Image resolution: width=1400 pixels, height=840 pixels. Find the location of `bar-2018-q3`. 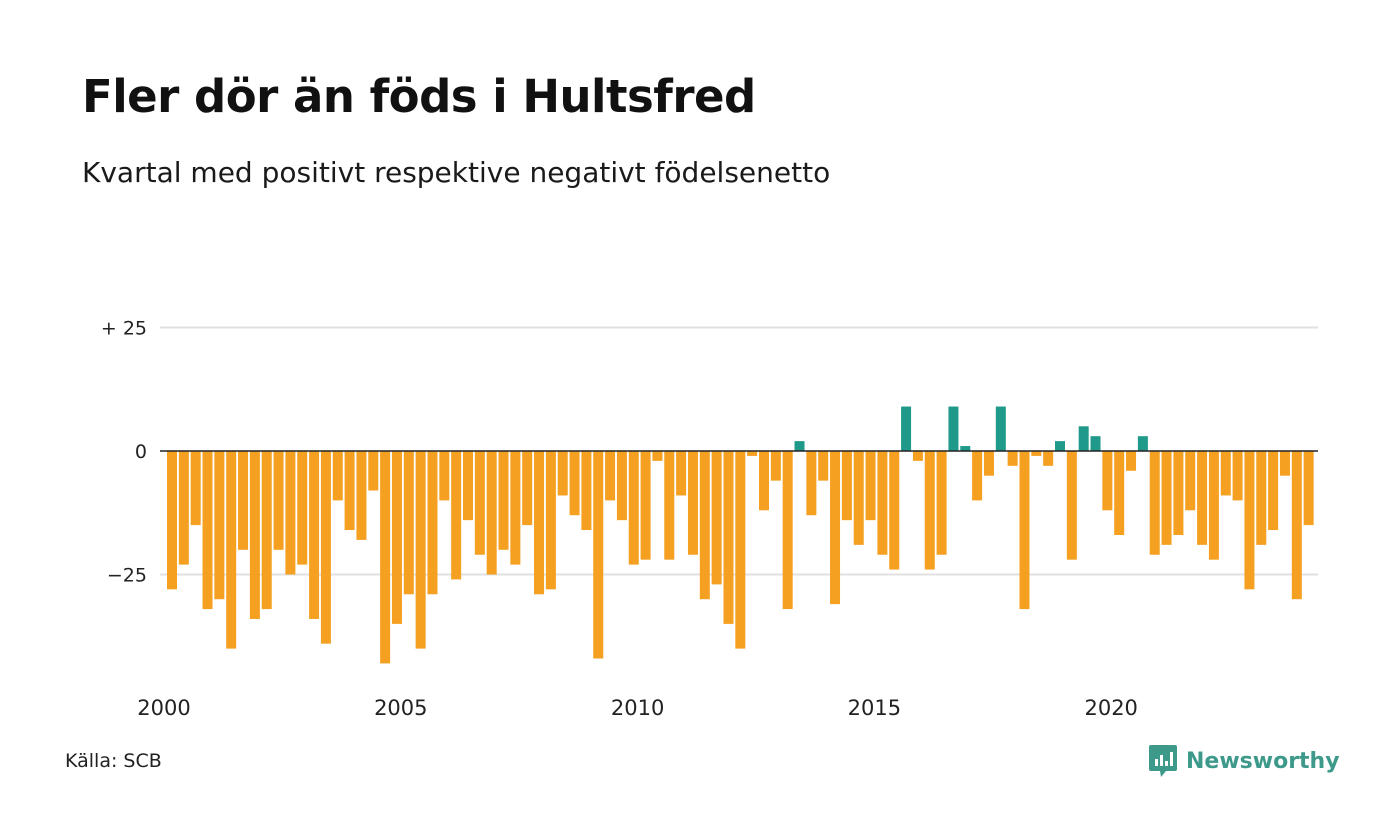

bar-2018-q3 is located at coordinates (1048, 458).